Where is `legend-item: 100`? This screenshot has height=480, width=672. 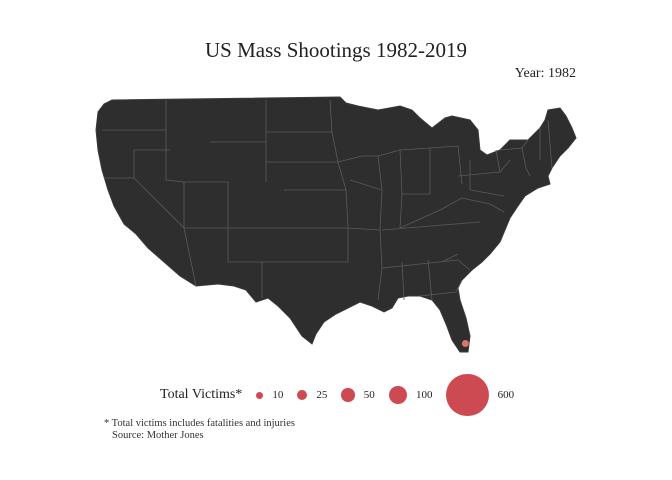
legend-item: 100 is located at coordinates (410, 395).